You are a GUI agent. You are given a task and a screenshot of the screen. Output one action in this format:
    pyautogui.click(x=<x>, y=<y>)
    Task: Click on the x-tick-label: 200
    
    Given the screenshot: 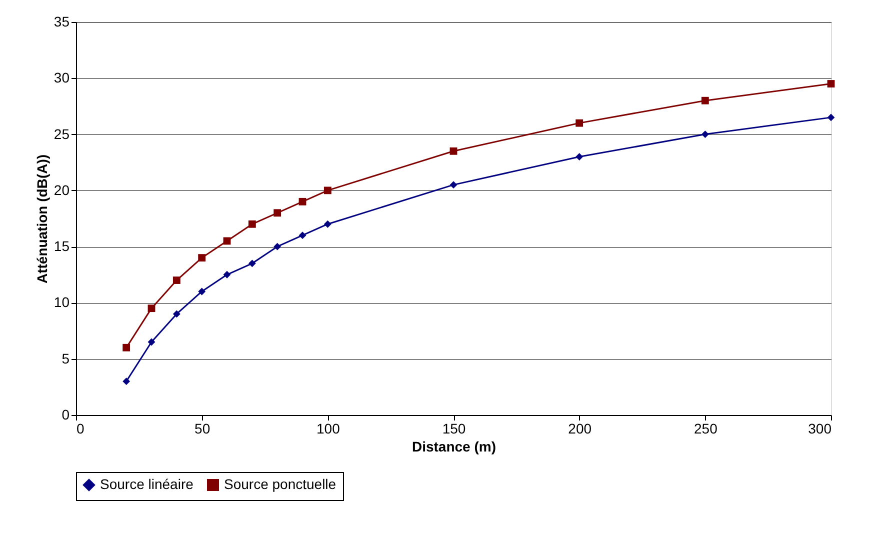 What is the action you would take?
    pyautogui.click(x=580, y=428)
    